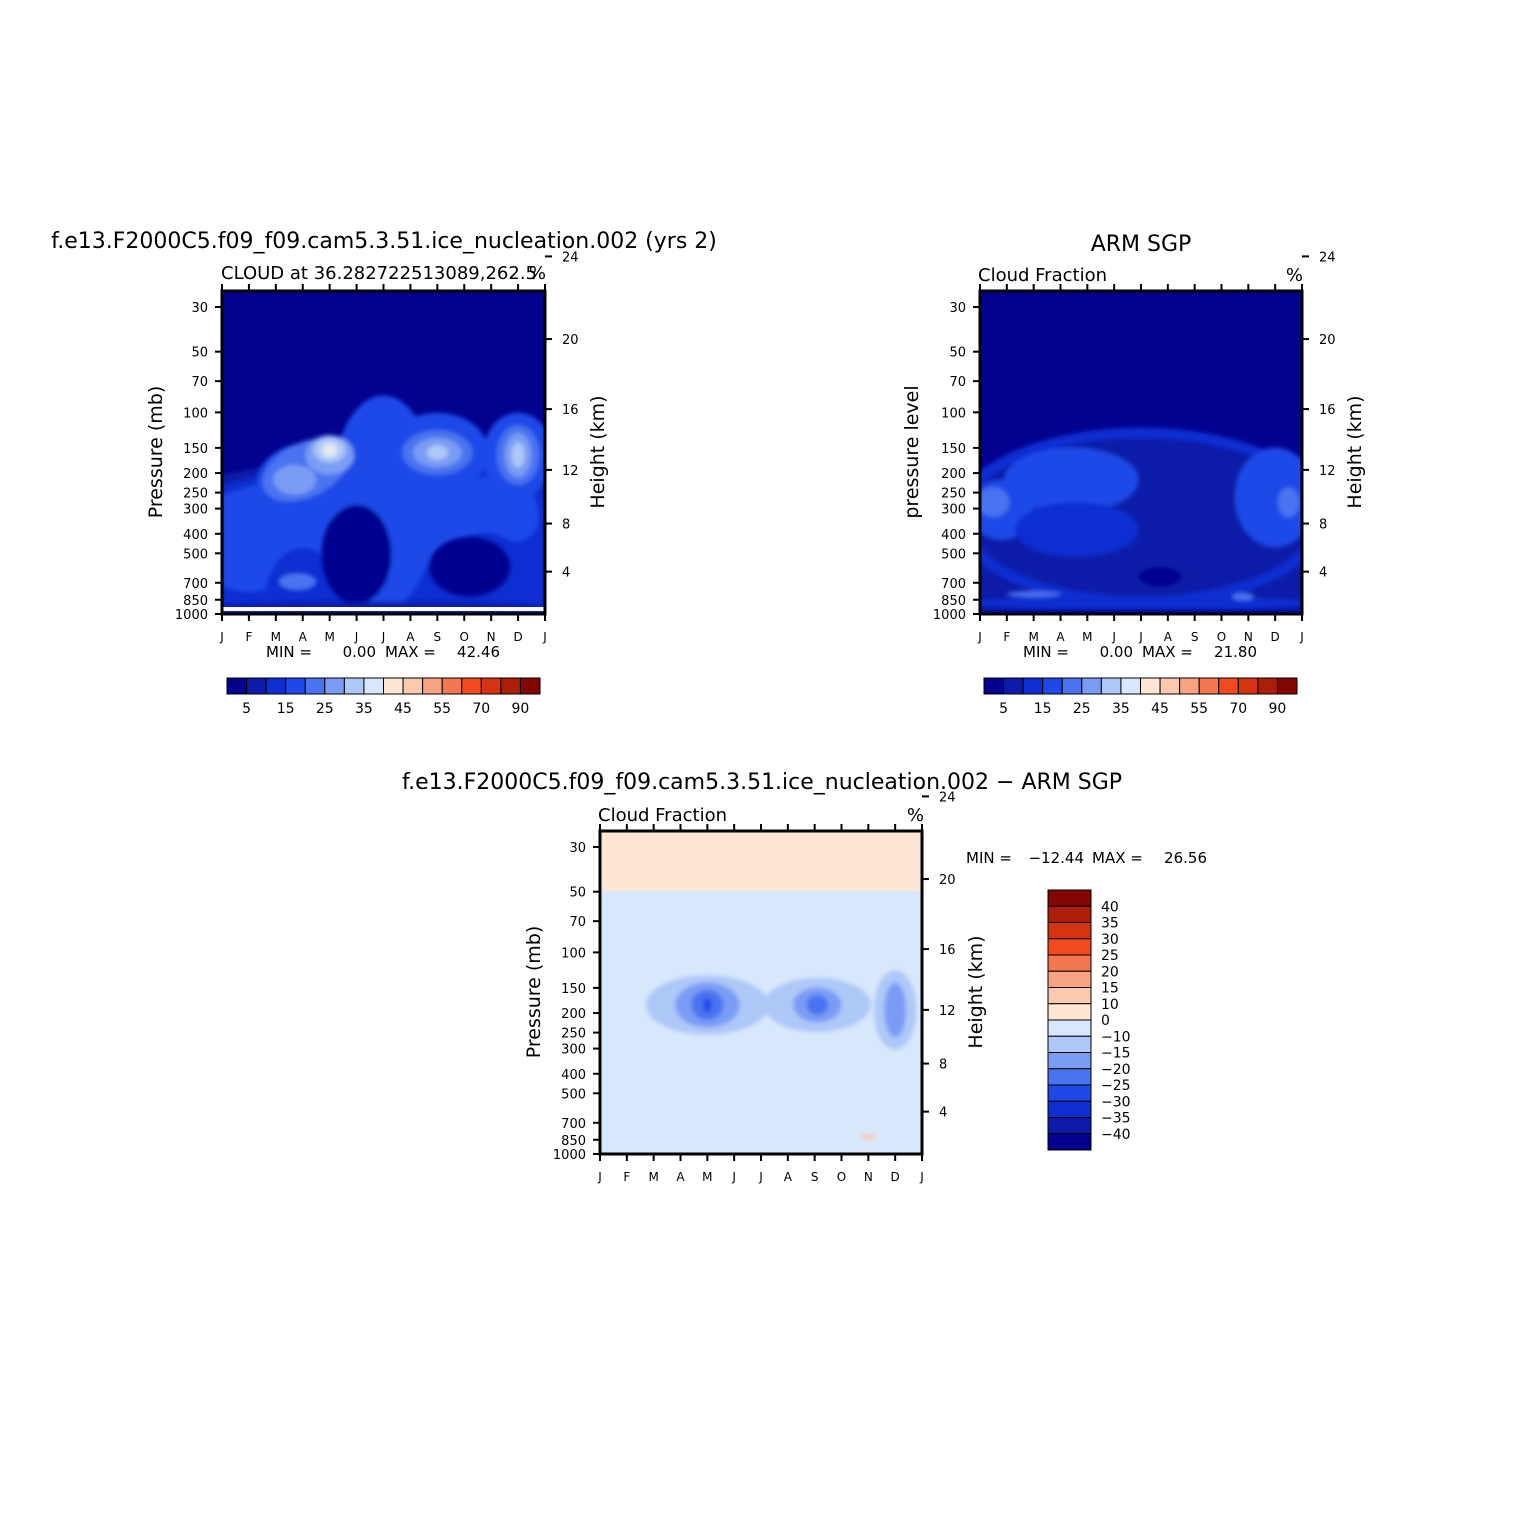  I want to click on panel-diff-colorbar-label: 40, so click(1110, 907).